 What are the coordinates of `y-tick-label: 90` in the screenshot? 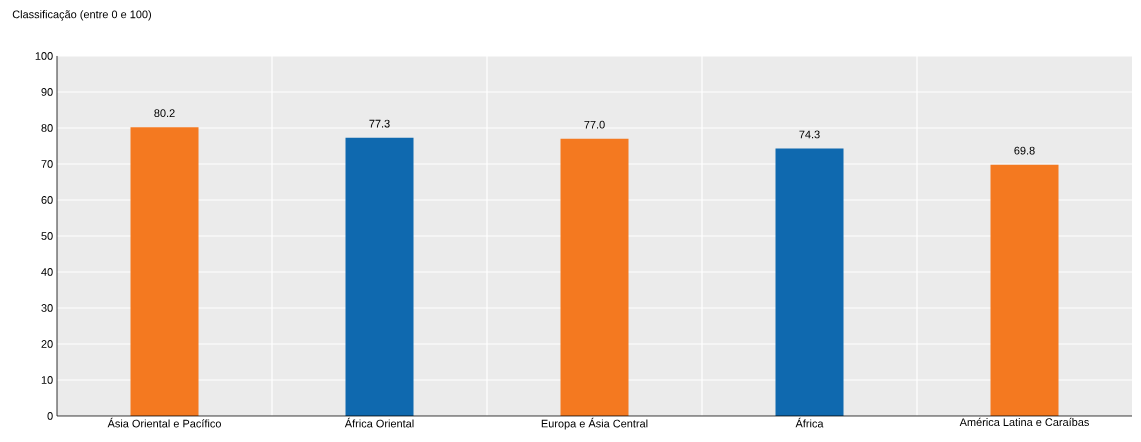 It's located at (47, 92).